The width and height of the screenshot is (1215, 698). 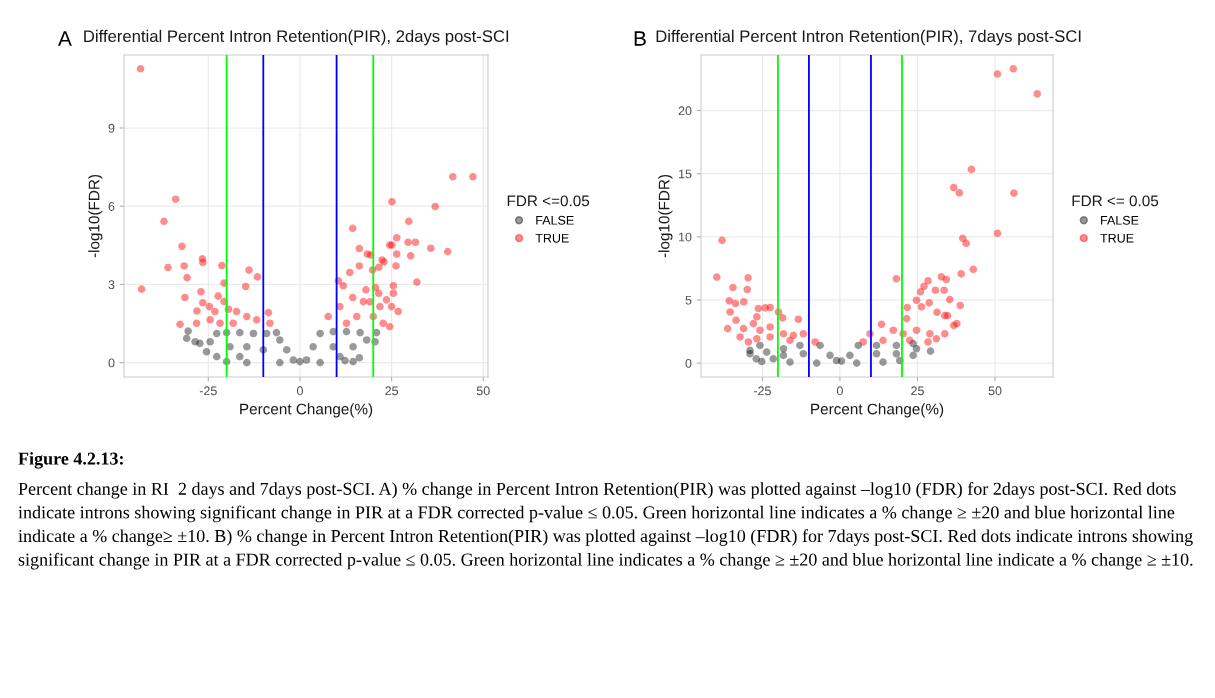 I want to click on y-tick-label: 10, so click(x=685, y=237).